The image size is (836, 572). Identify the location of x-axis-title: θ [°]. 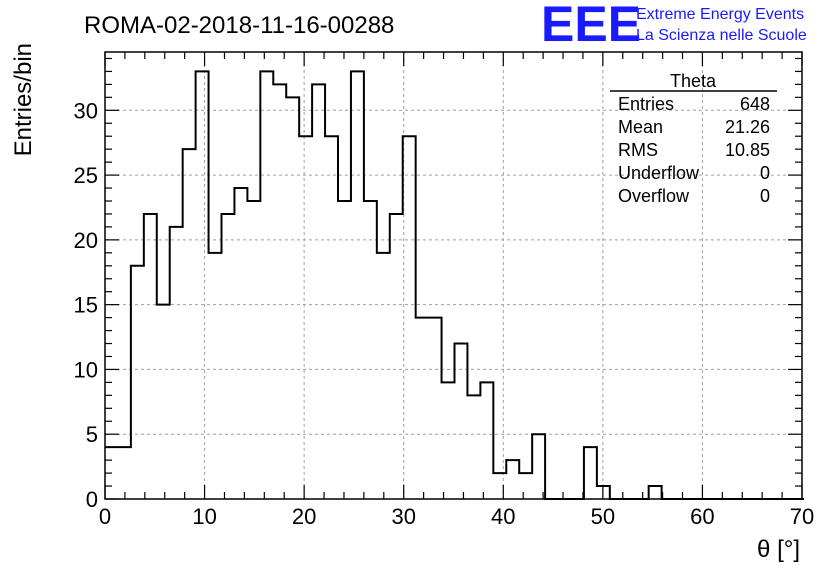
(778, 549).